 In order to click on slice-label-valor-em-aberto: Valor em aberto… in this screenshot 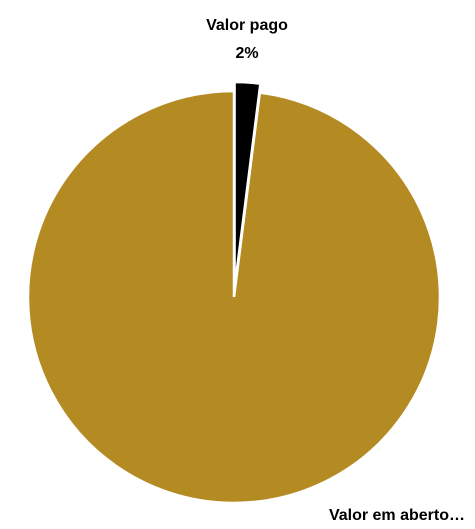, I will do `click(397, 515)`.